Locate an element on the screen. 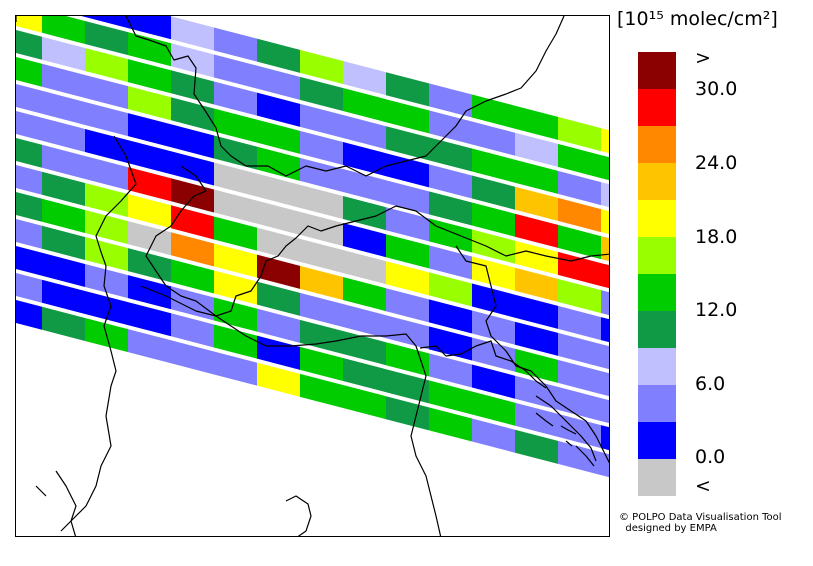 This screenshot has height=566, width=813. legend-tick-label: 6.0 is located at coordinates (710, 384).